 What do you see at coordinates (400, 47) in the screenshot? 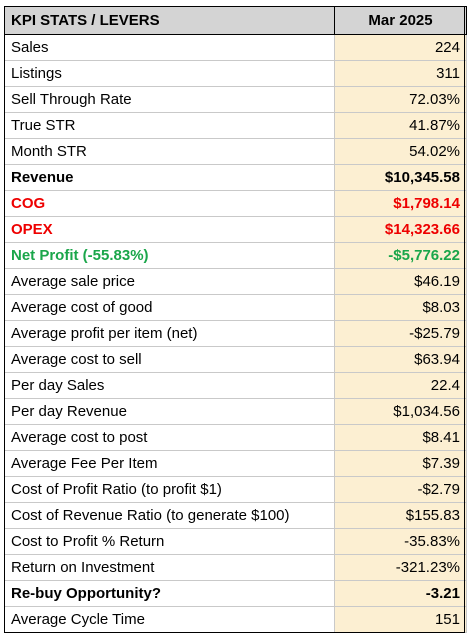
I see `kpi-value-cell: 224` at bounding box center [400, 47].